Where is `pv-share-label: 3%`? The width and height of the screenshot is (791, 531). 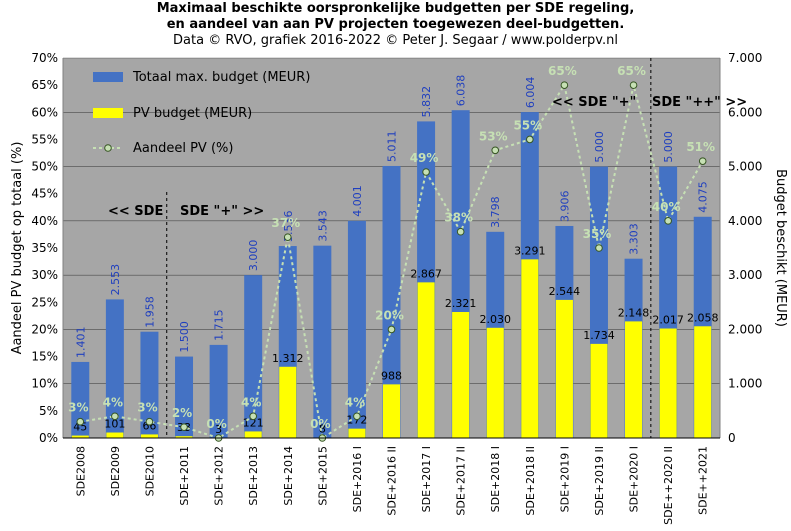 pv-share-label: 3% is located at coordinates (78, 408).